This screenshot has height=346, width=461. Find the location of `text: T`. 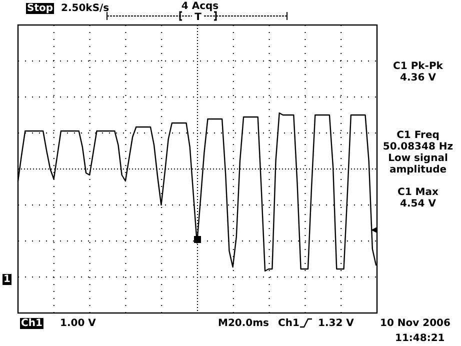

text: T is located at coordinates (198, 17).